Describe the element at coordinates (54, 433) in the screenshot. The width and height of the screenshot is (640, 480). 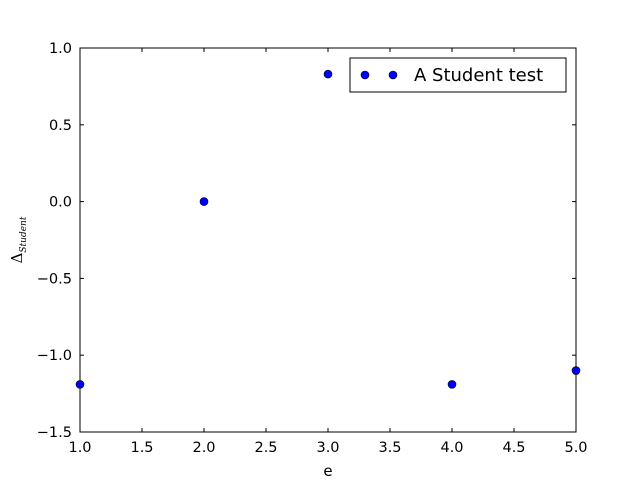
I see `y-tick-label: −1.5` at that location.